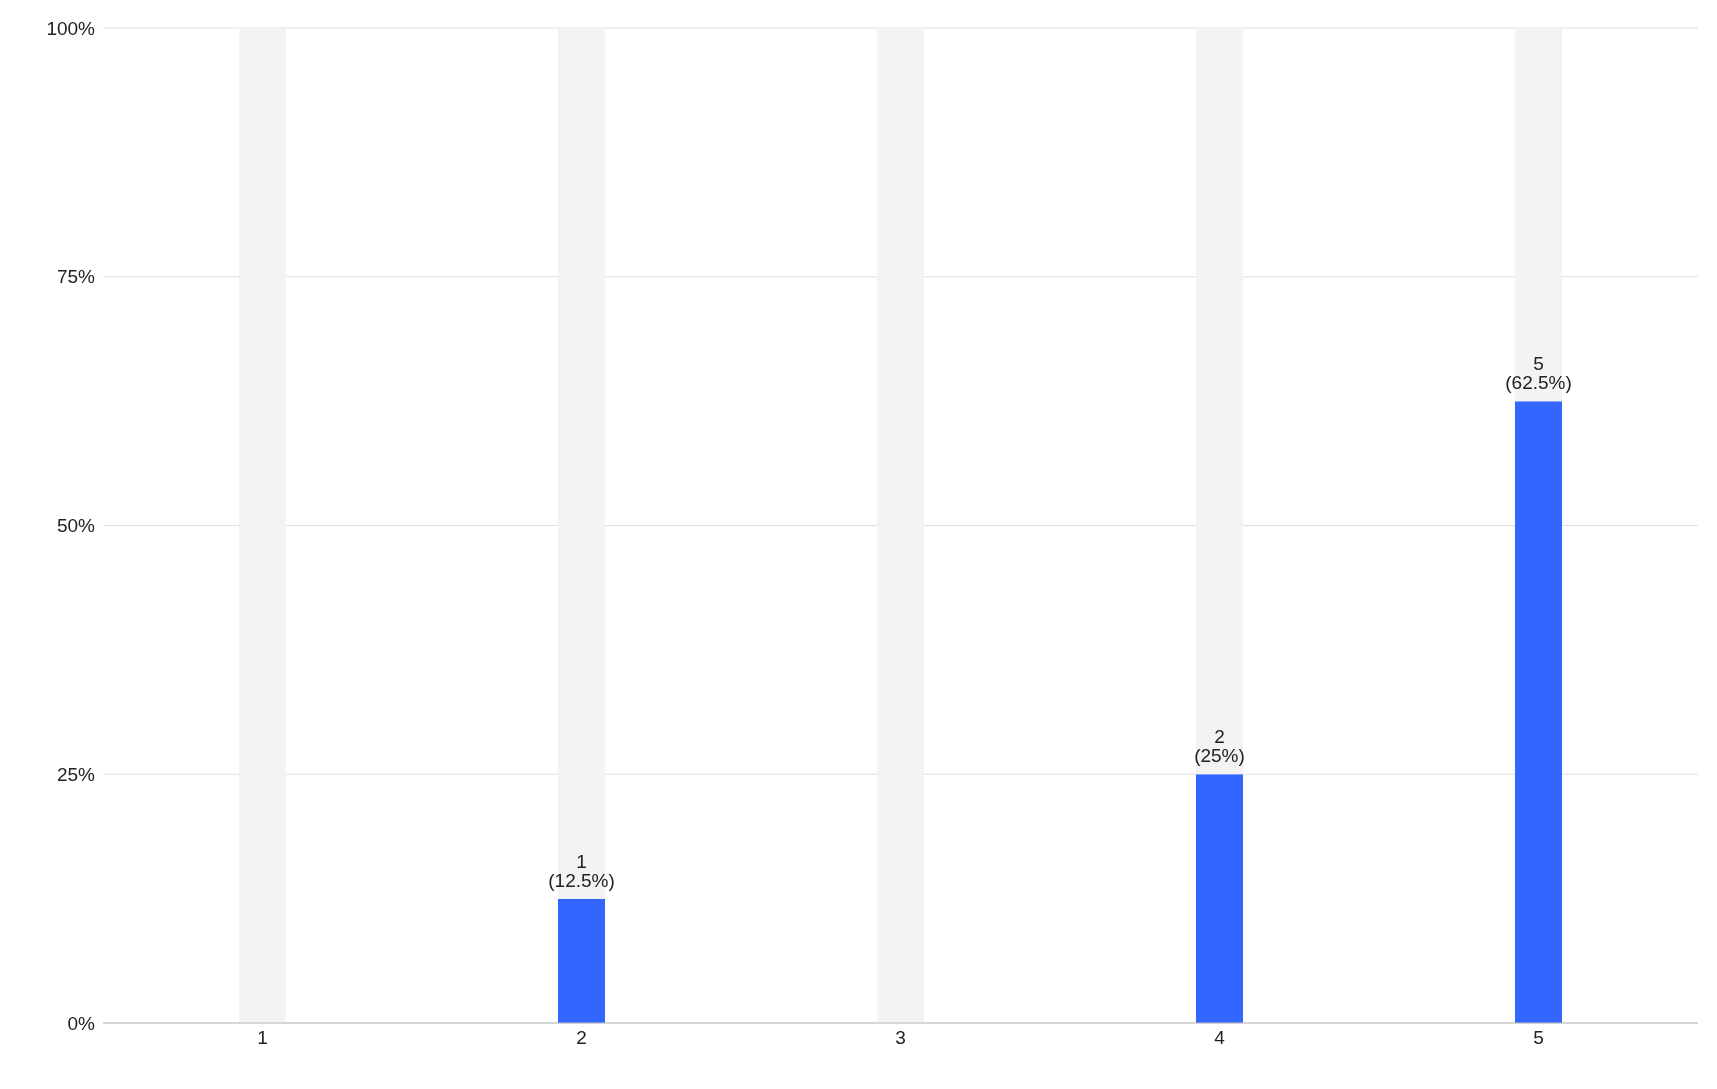 This screenshot has width=1717, height=1089. What do you see at coordinates (581, 1038) in the screenshot?
I see `x-tick-label: 2` at bounding box center [581, 1038].